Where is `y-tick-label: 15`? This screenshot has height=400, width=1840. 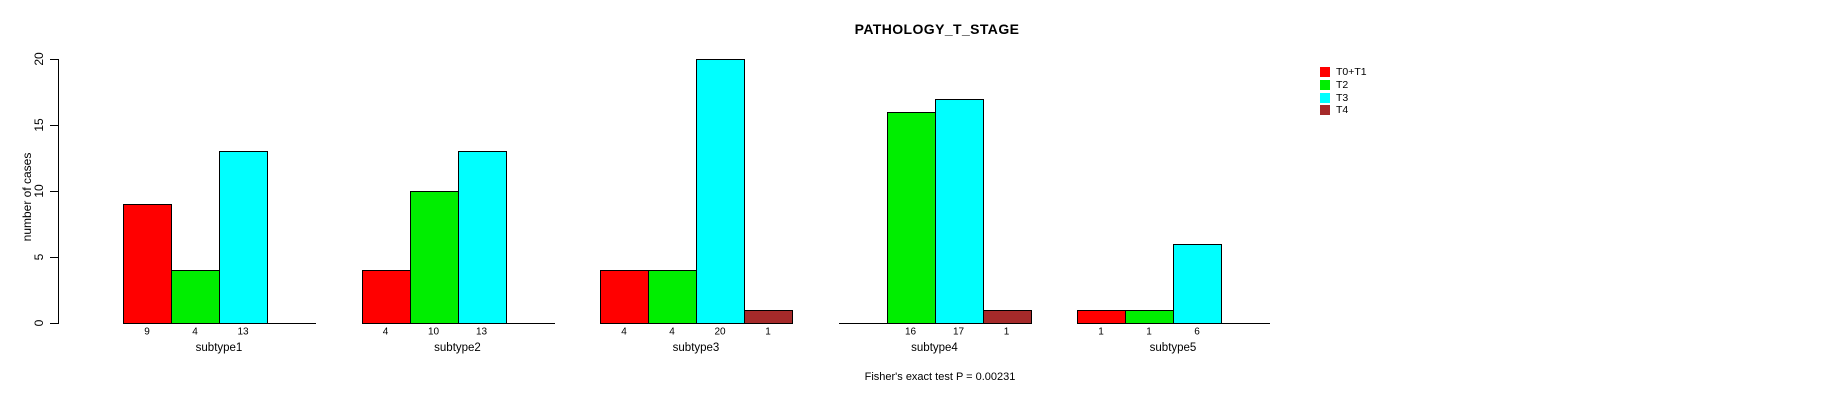
y-tick-label: 15 is located at coordinates (39, 125).